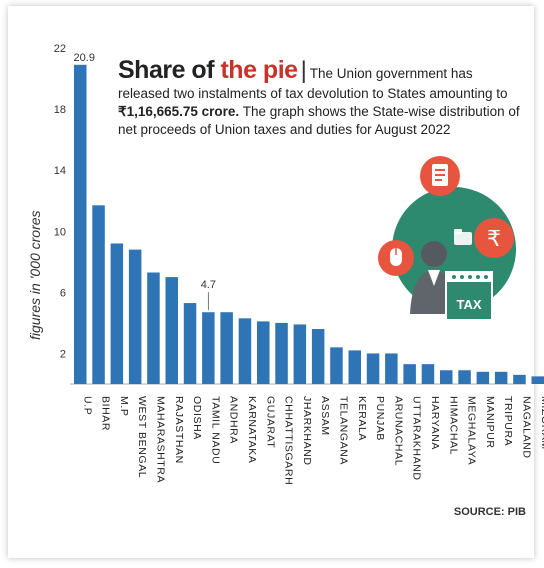 Image resolution: width=544 pixels, height=568 pixels. I want to click on data-label: 4.7, so click(208, 285).